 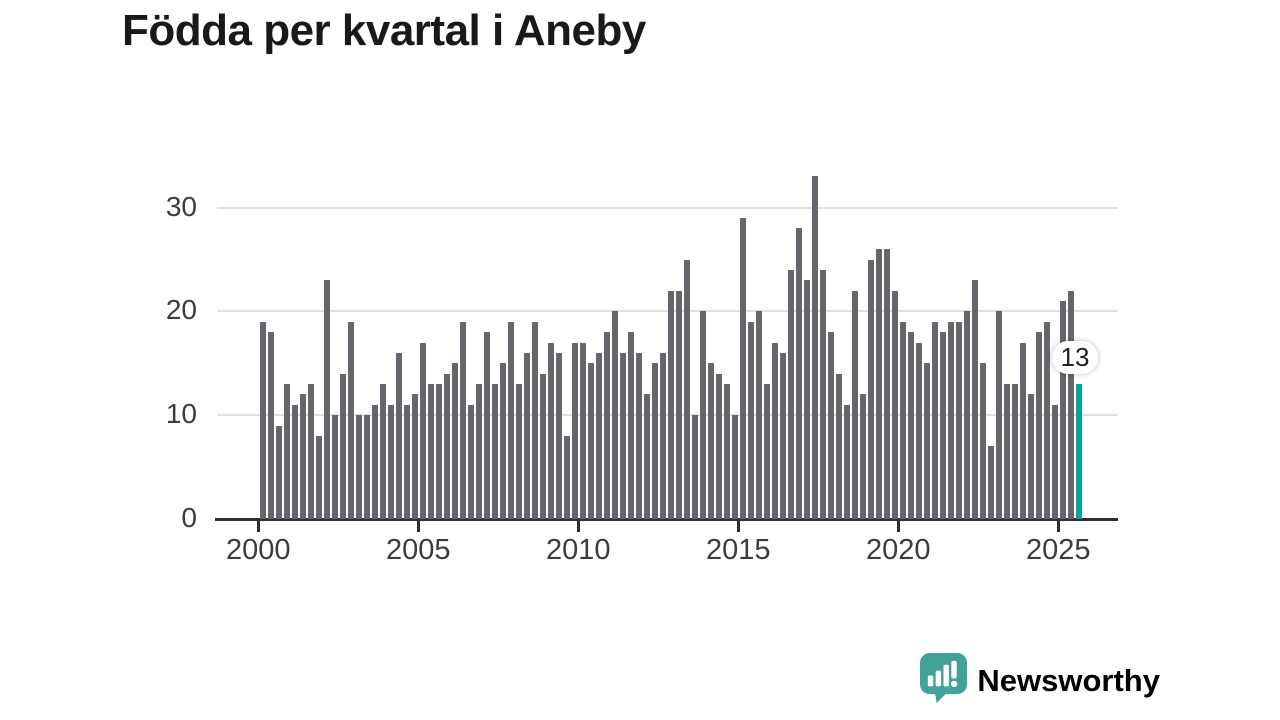 I want to click on x-axis-tick-label: 2010, so click(x=578, y=550).